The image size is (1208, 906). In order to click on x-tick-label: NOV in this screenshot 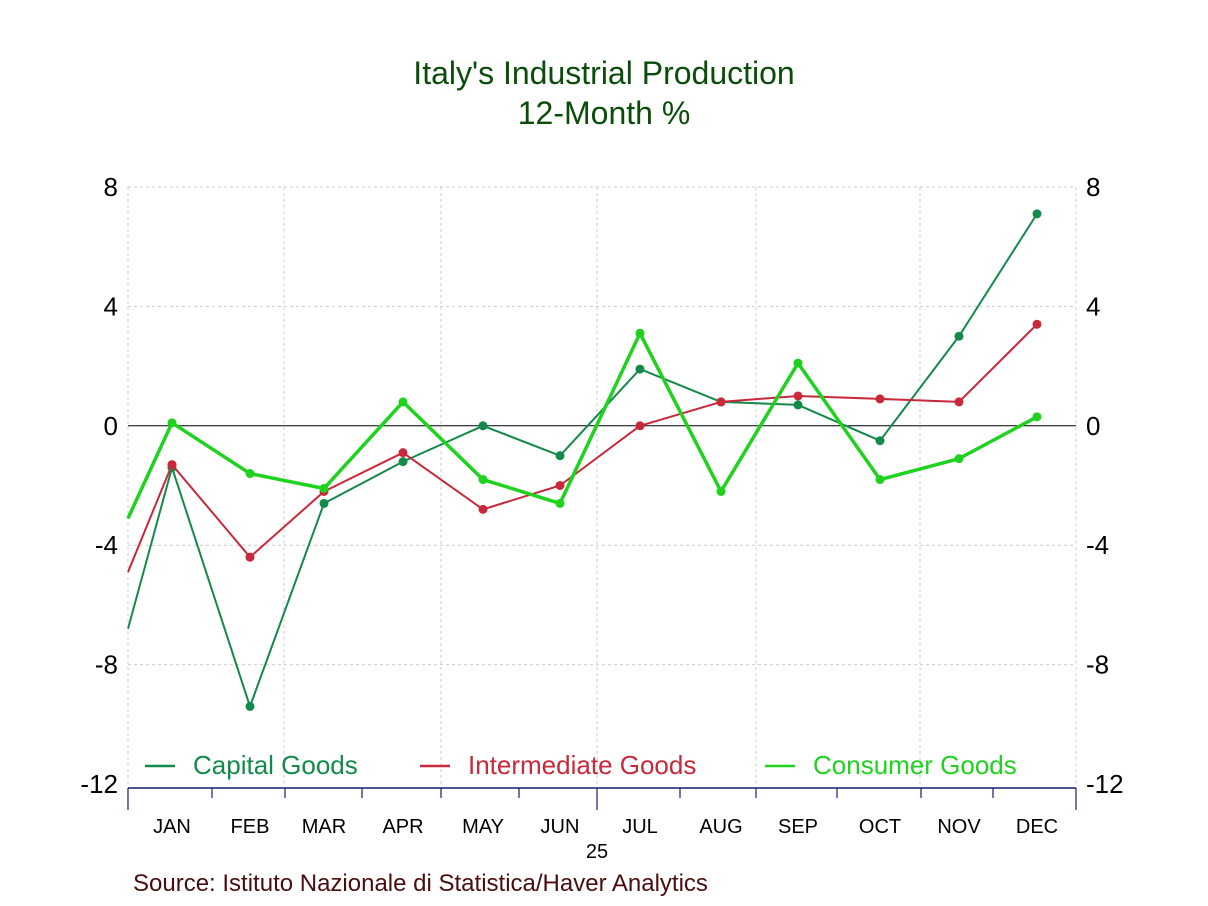, I will do `click(959, 827)`.